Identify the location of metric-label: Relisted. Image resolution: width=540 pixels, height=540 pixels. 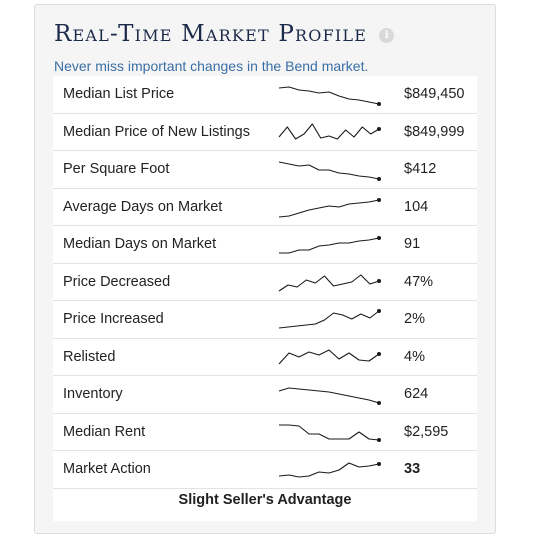
(89, 356).